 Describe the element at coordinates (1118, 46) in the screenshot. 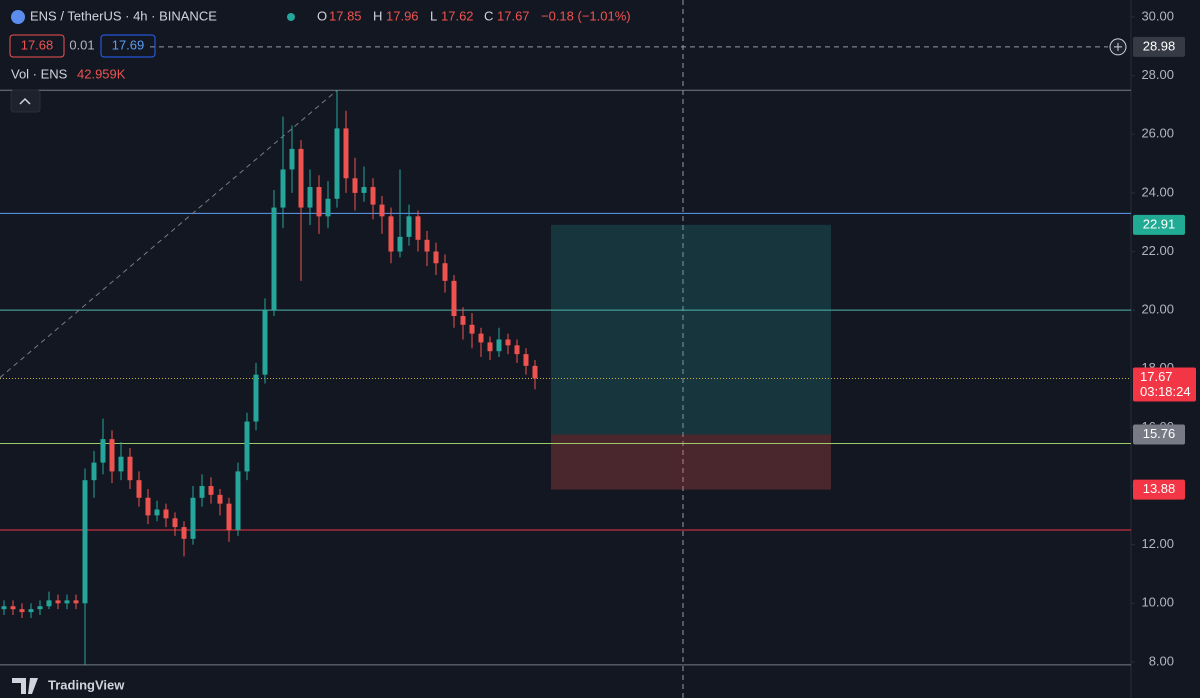

I see `crosshair-plus-icon` at that location.